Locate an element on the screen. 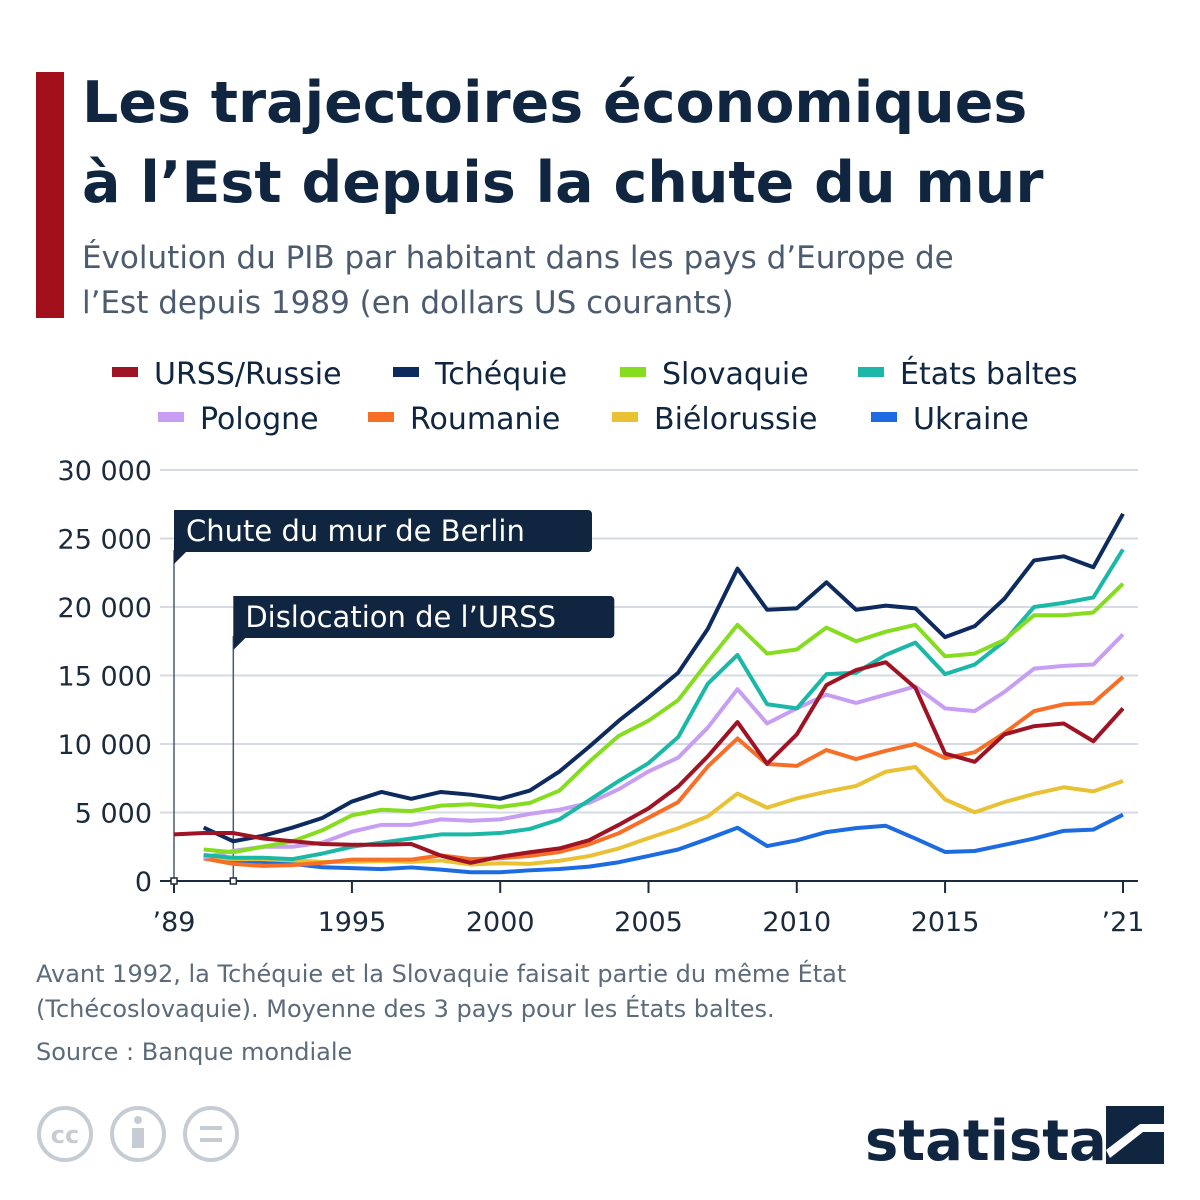 This screenshot has height=1200, width=1200. legend-label: Slovaquie is located at coordinates (735, 374).